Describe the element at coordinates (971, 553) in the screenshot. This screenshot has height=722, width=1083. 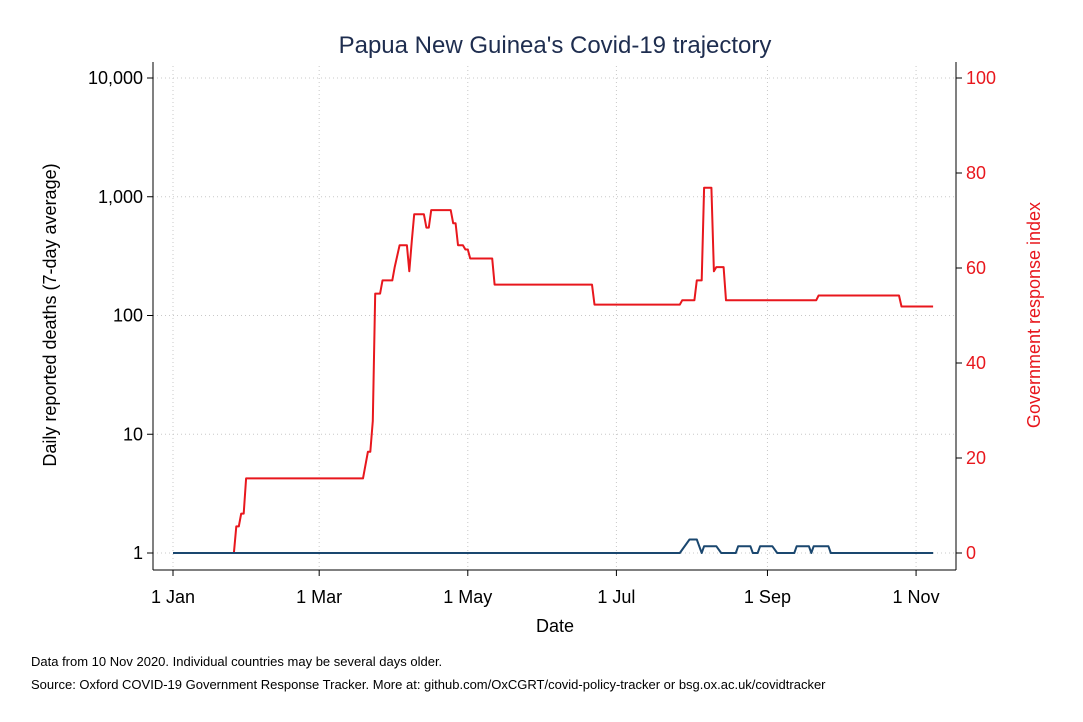
I see `y-right-tick-label: 0` at that location.